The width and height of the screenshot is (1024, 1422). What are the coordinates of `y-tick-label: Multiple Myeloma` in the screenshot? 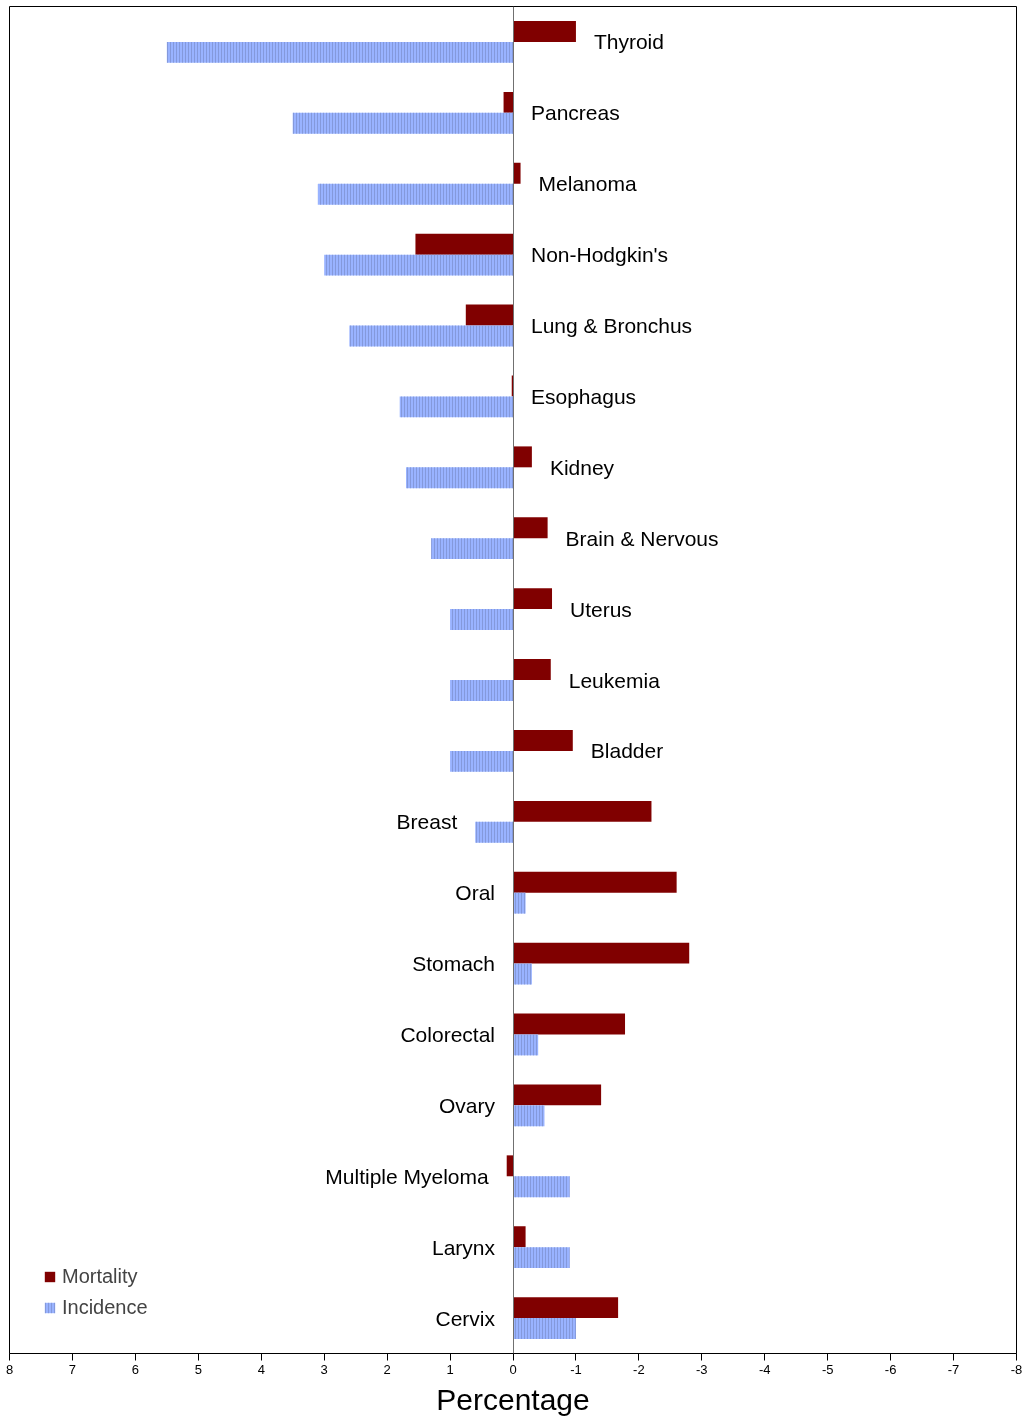 It's located at (407, 1176).